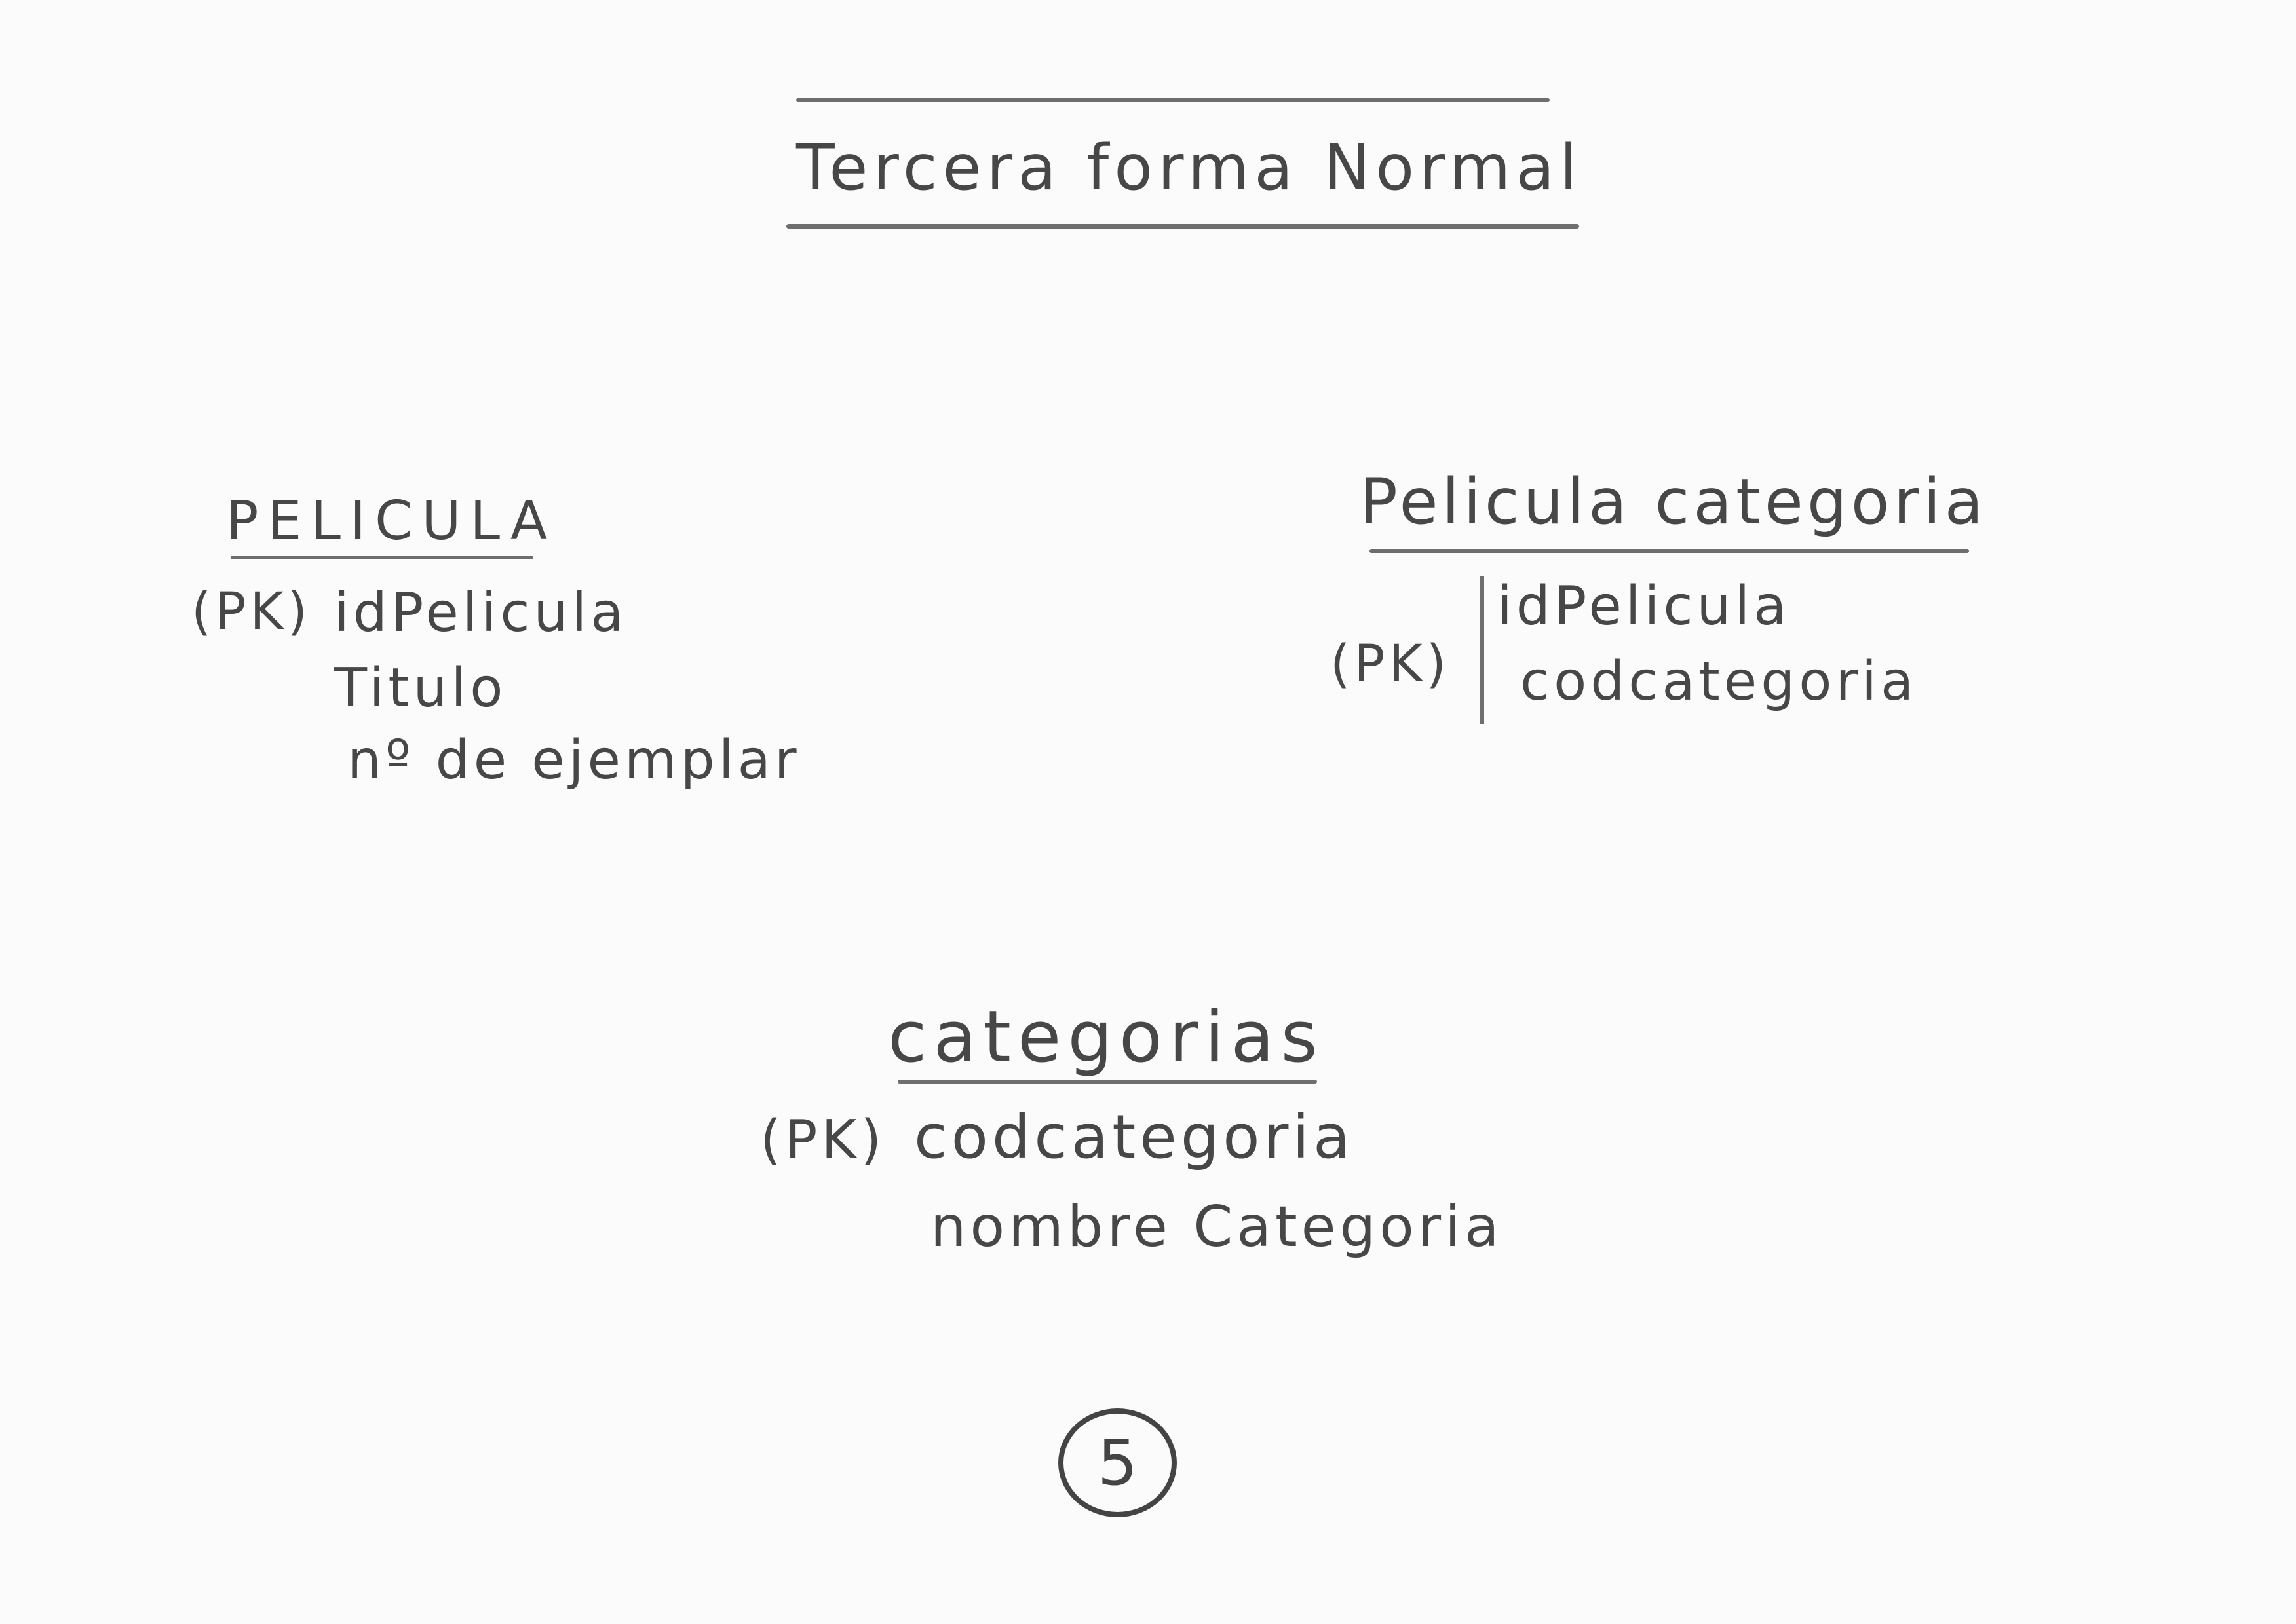 The image size is (2296, 1624). I want to click on title-underline, so click(1182, 226).